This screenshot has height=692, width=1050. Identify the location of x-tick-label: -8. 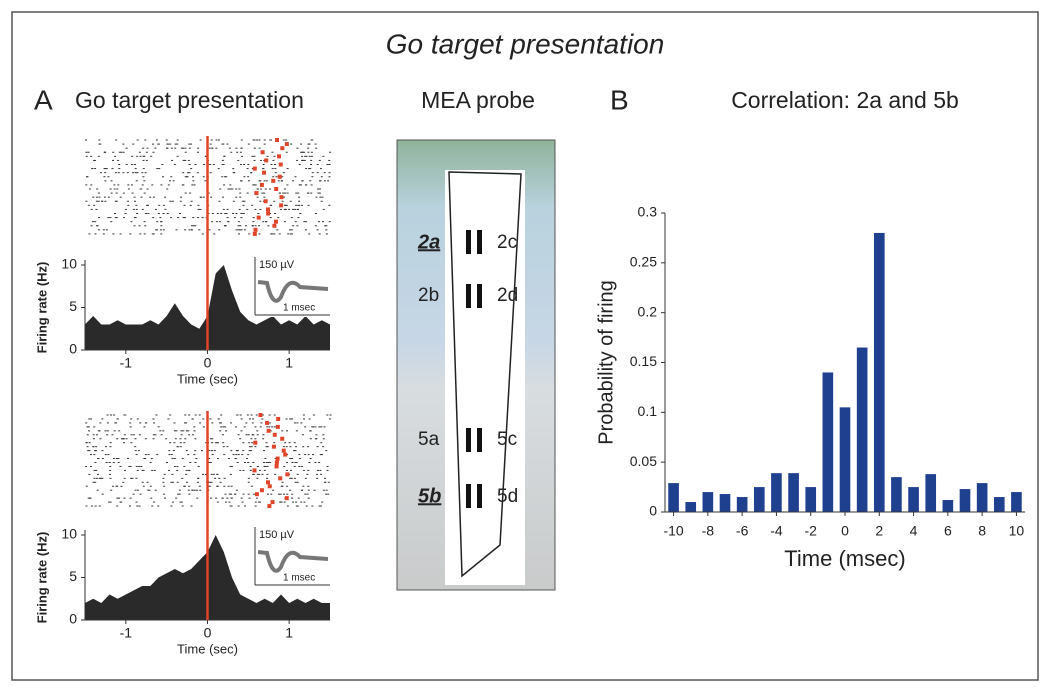
(708, 531).